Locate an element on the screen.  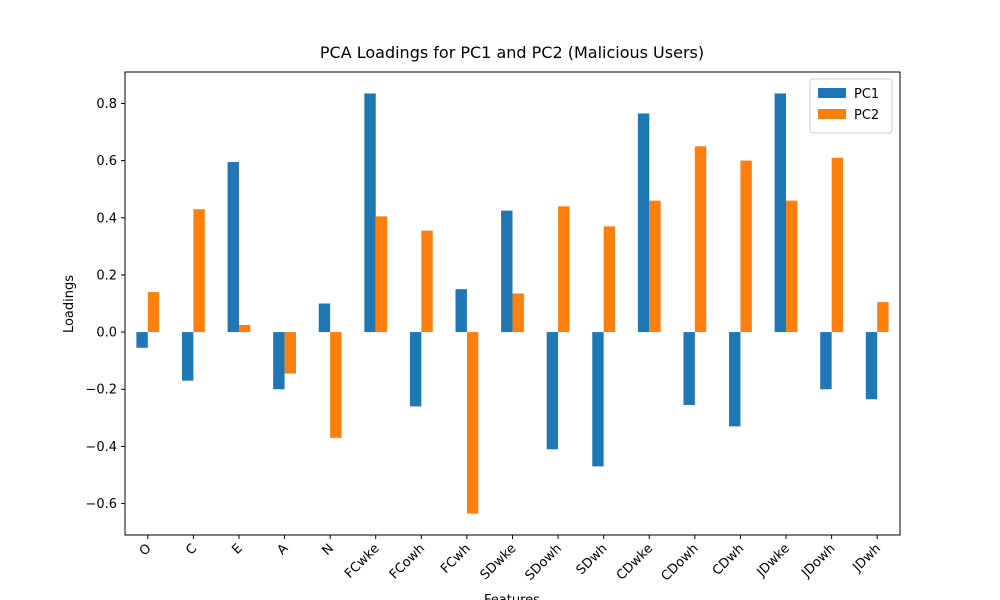
y-tick-label: 0.2 is located at coordinates (106, 275).